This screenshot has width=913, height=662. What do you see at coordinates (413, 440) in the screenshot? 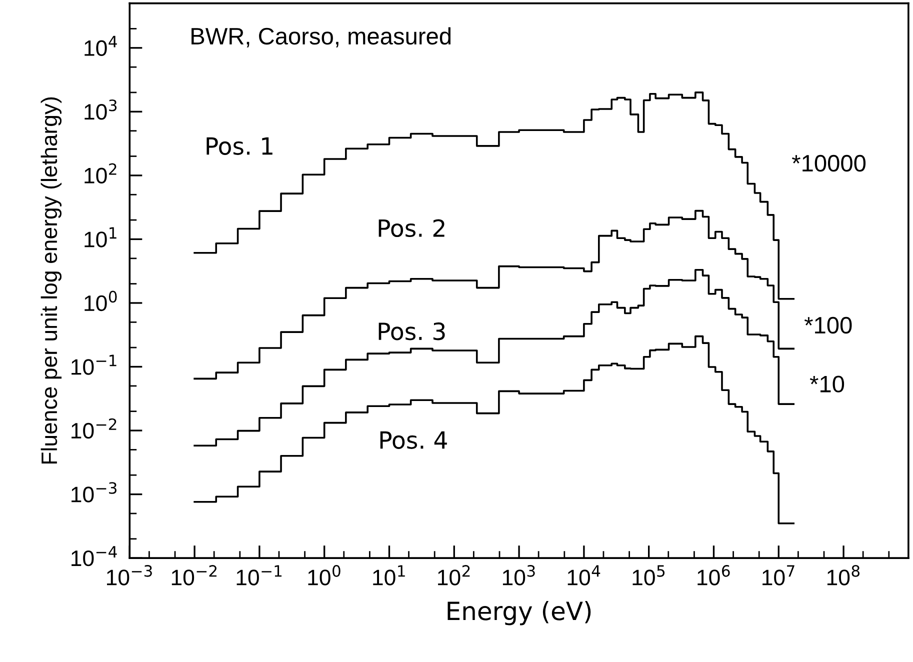
I see `series-label: Pos. 4` at bounding box center [413, 440].